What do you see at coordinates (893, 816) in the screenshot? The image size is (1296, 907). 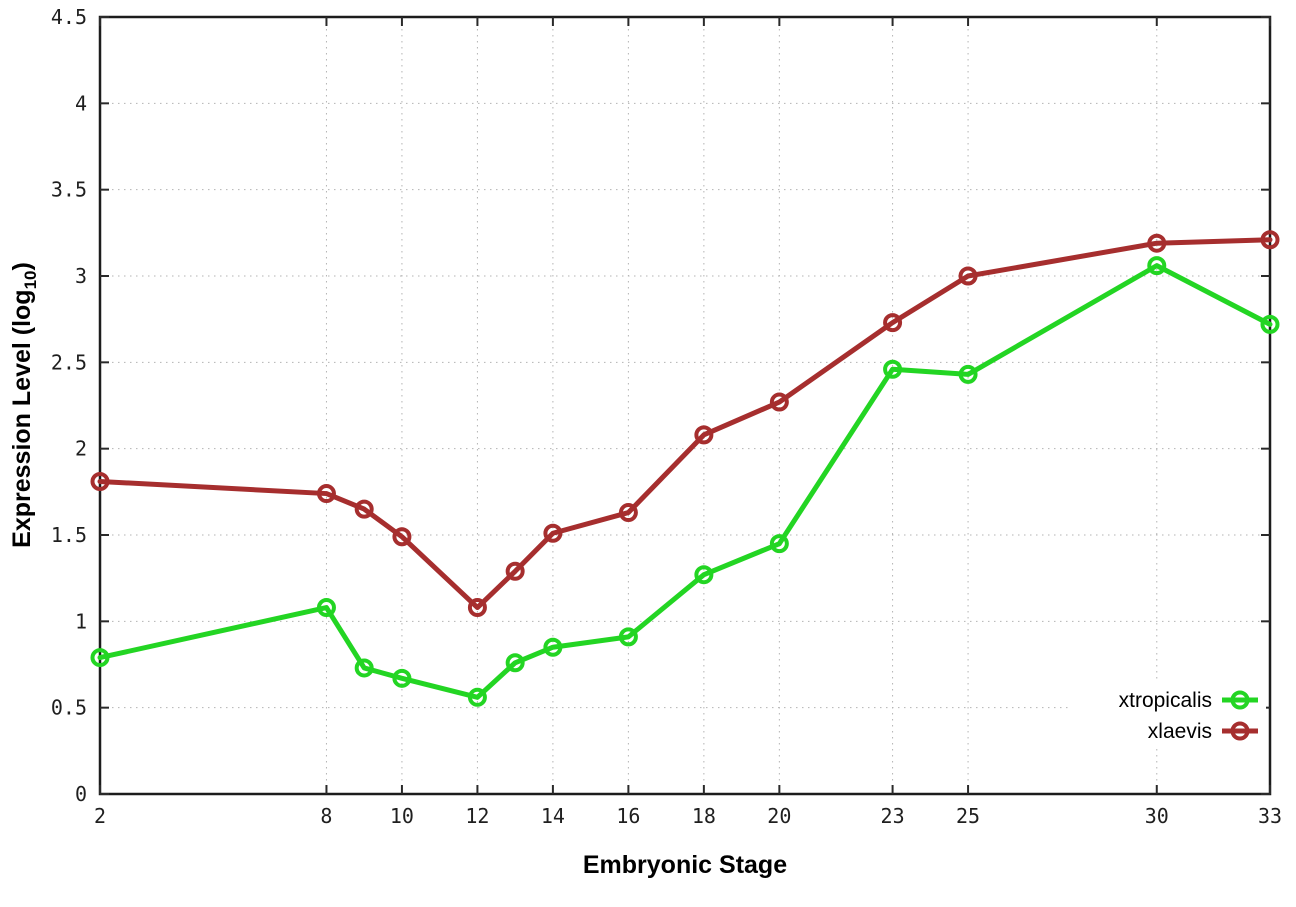 I see `x-tick-label: 23` at bounding box center [893, 816].